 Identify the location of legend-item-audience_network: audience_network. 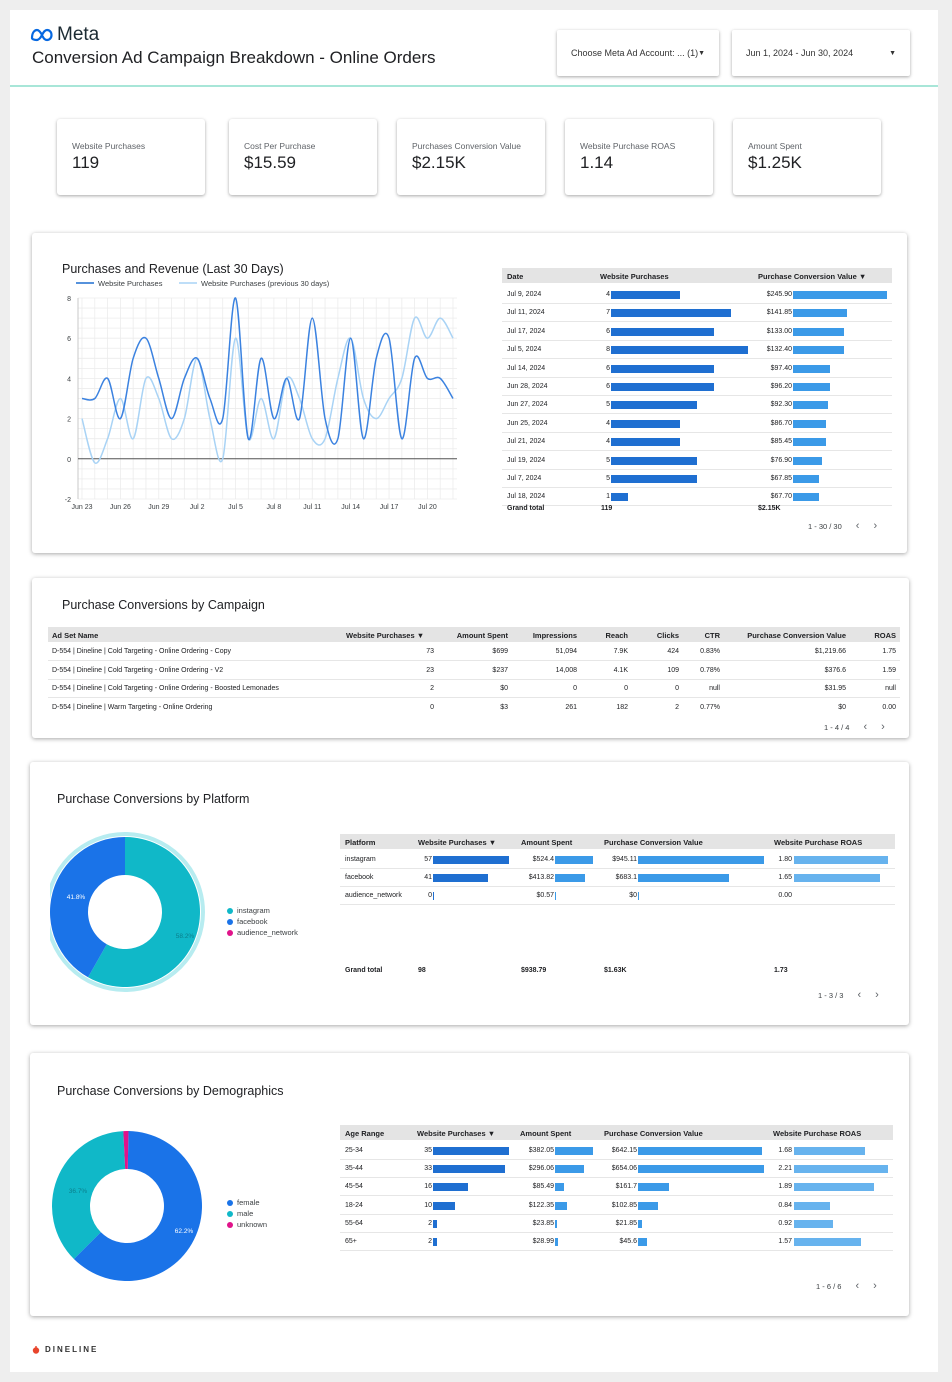
(262, 932).